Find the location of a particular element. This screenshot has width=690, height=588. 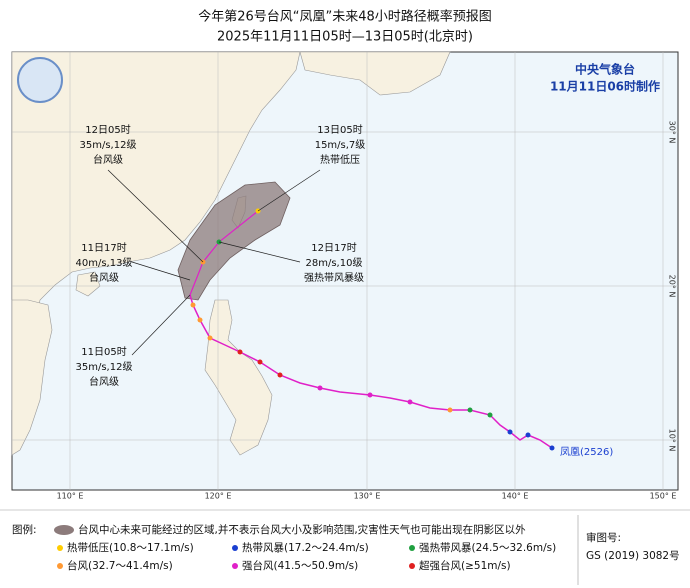

svg-text: 11日05时 is located at coordinates (103, 352).